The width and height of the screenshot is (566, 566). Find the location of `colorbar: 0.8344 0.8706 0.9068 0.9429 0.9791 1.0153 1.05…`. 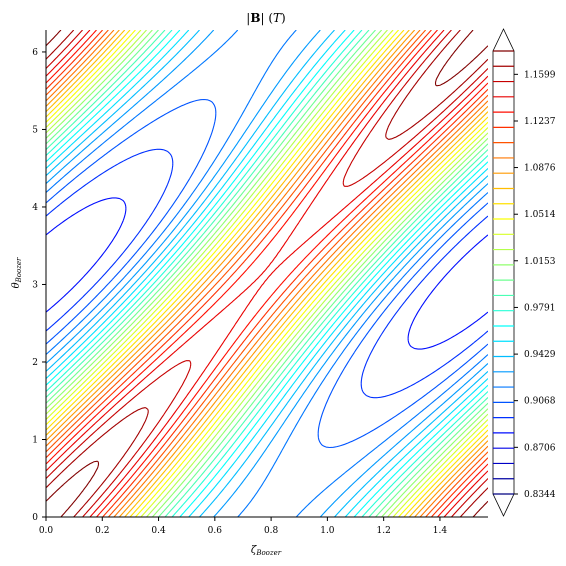

colorbar: 0.8344 0.8706 0.9068 0.9429 0.9791 1.0153 1.05… is located at coordinates (524, 272).